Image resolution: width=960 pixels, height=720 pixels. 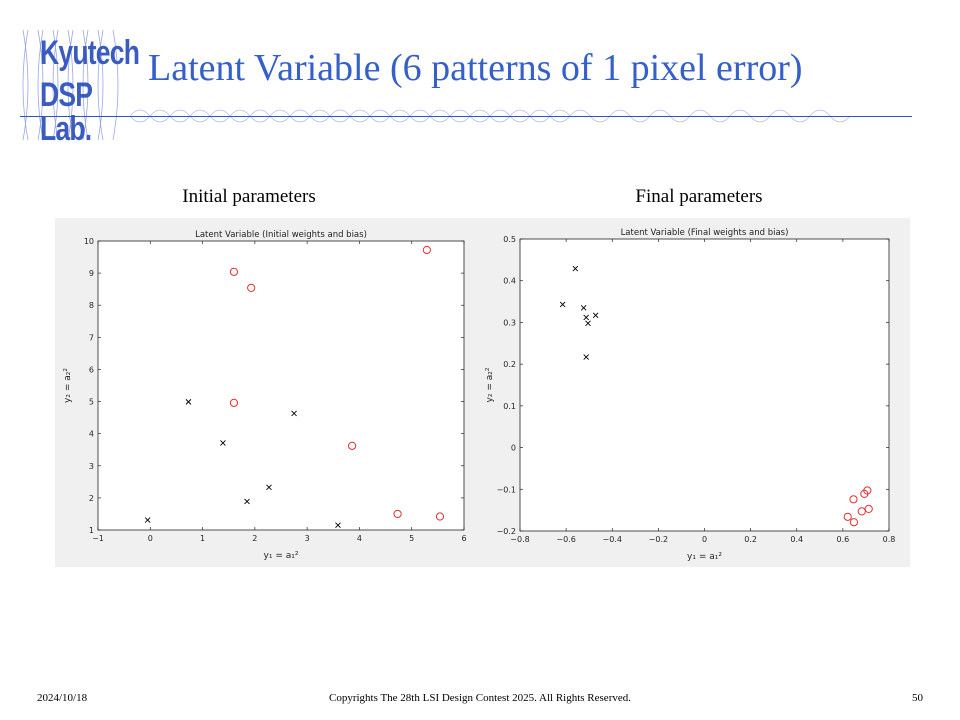 I want to click on x-tick-label: 0.8, so click(x=889, y=539).